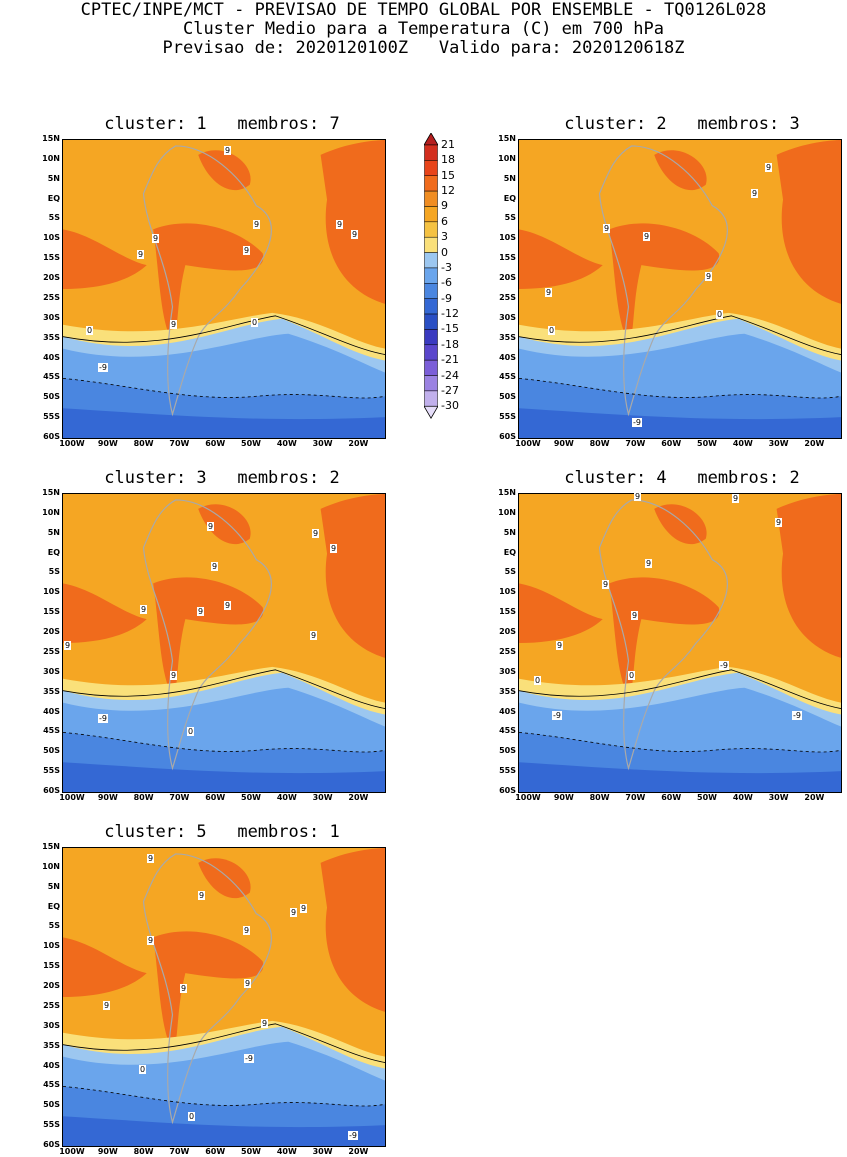 Image resolution: width=847 pixels, height=1157 pixels. I want to click on colorbar-level-label: 21, so click(448, 144).